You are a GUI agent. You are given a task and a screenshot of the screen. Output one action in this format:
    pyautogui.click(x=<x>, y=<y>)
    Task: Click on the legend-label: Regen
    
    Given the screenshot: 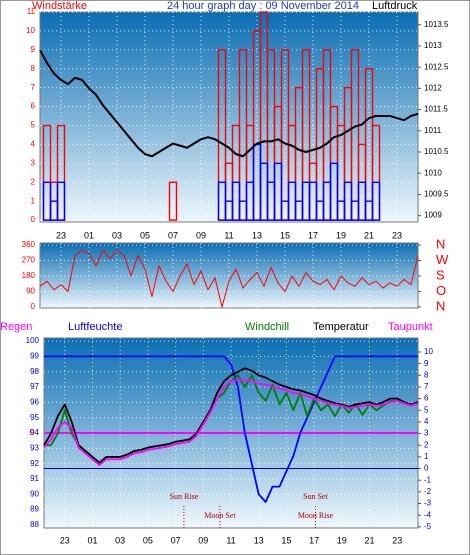 What is the action you would take?
    pyautogui.click(x=16, y=327)
    